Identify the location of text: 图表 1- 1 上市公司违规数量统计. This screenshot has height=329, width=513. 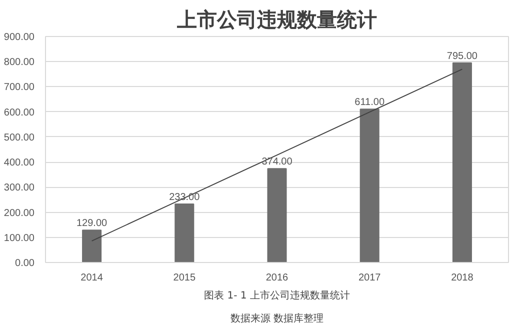
(277, 296).